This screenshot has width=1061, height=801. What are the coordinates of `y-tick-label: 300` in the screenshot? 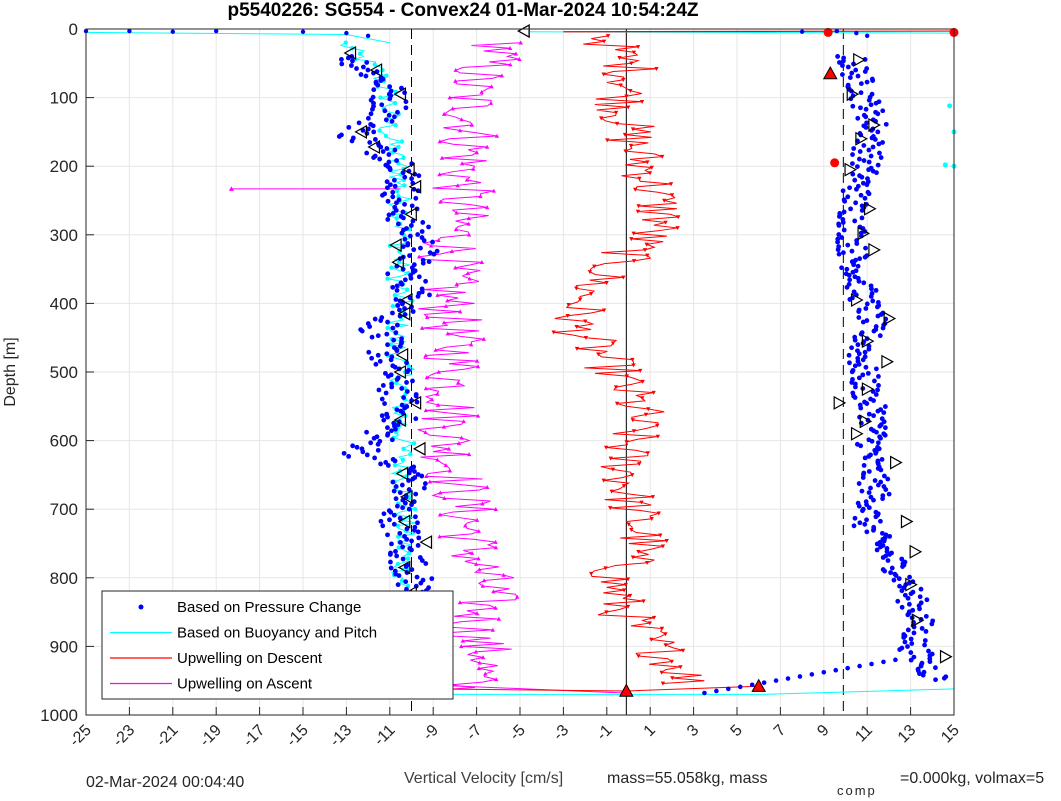 It's located at (64, 235).